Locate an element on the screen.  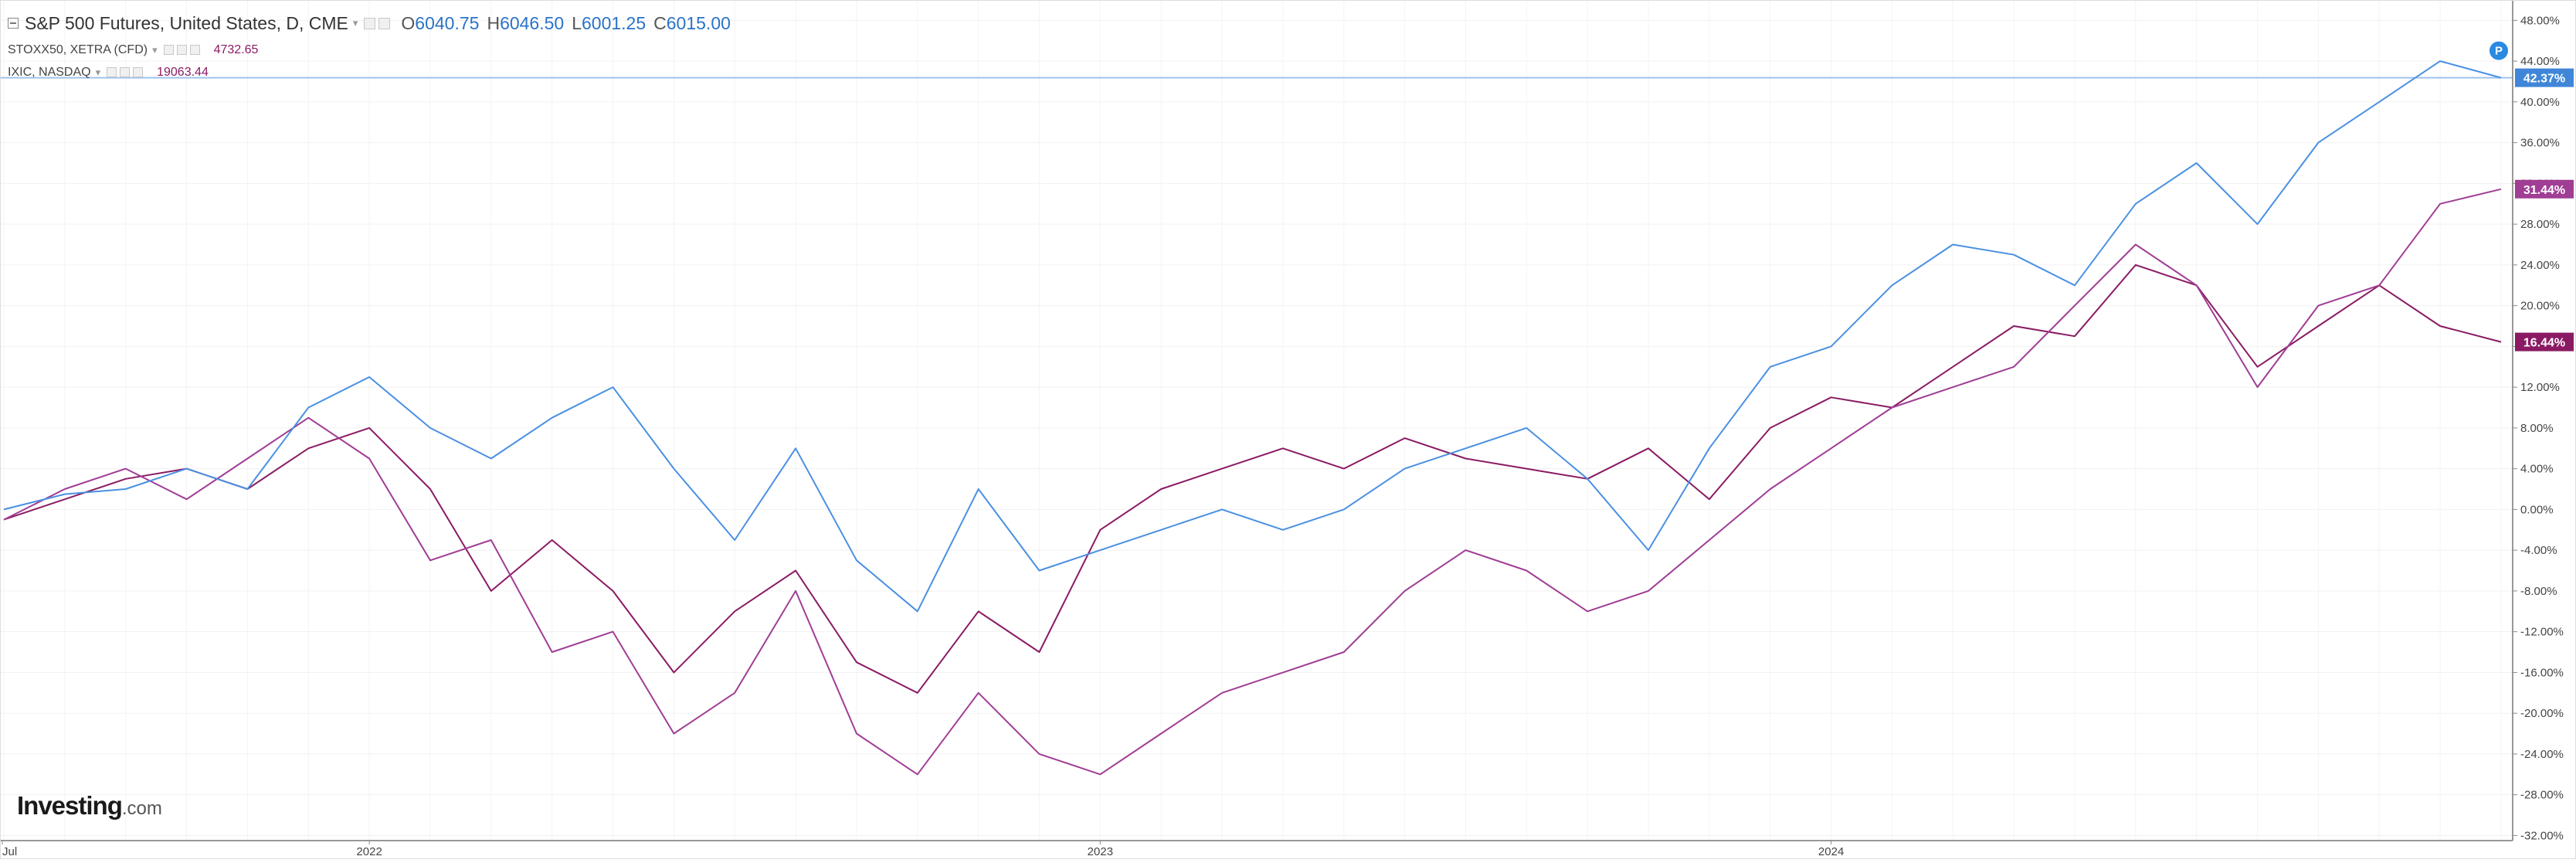
legend-series3-row: IXIC, NASDAQ ▾ 19063.44 is located at coordinates (369, 72).